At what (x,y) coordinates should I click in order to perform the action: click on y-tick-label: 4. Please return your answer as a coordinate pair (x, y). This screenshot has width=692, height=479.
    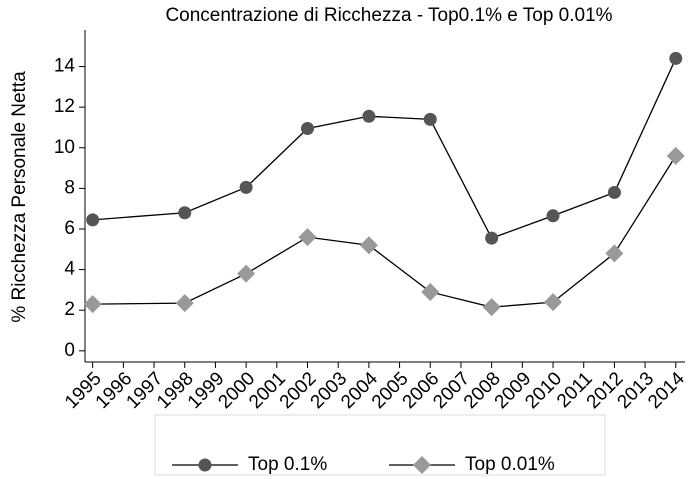
    Looking at the image, I should click on (69, 269).